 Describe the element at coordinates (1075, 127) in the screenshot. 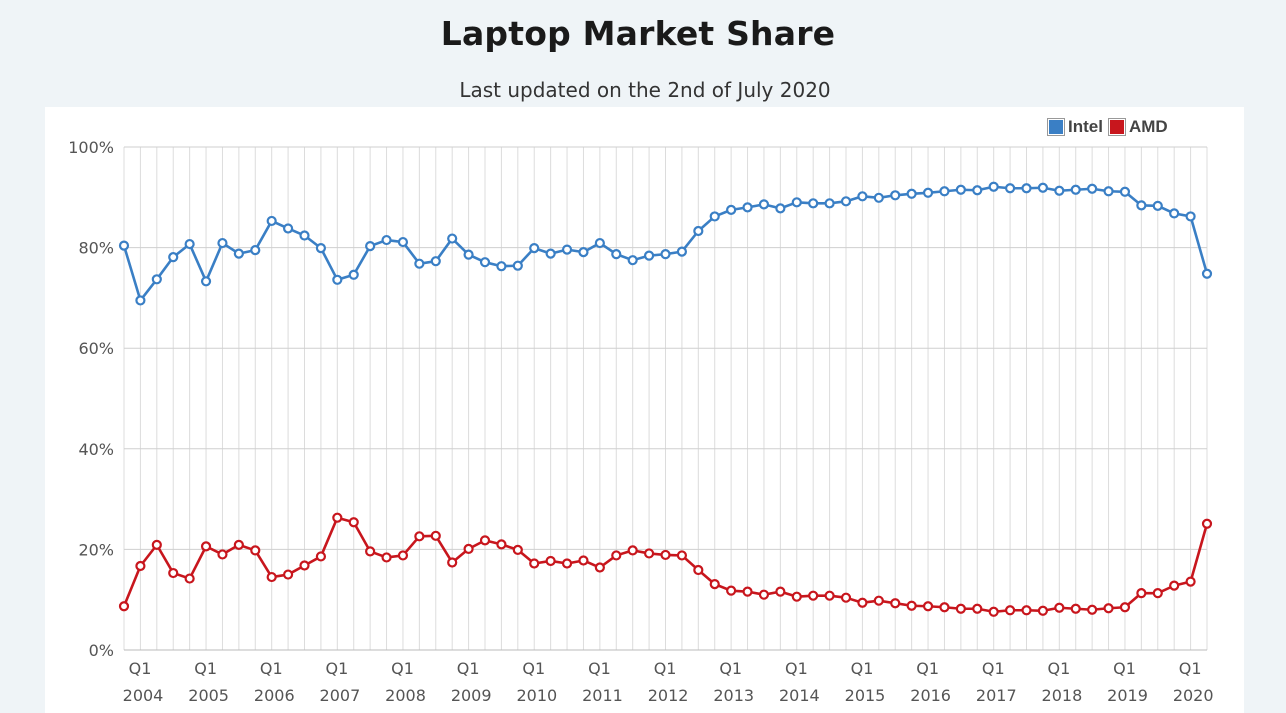

I see `legend-item-intel: Intel` at that location.